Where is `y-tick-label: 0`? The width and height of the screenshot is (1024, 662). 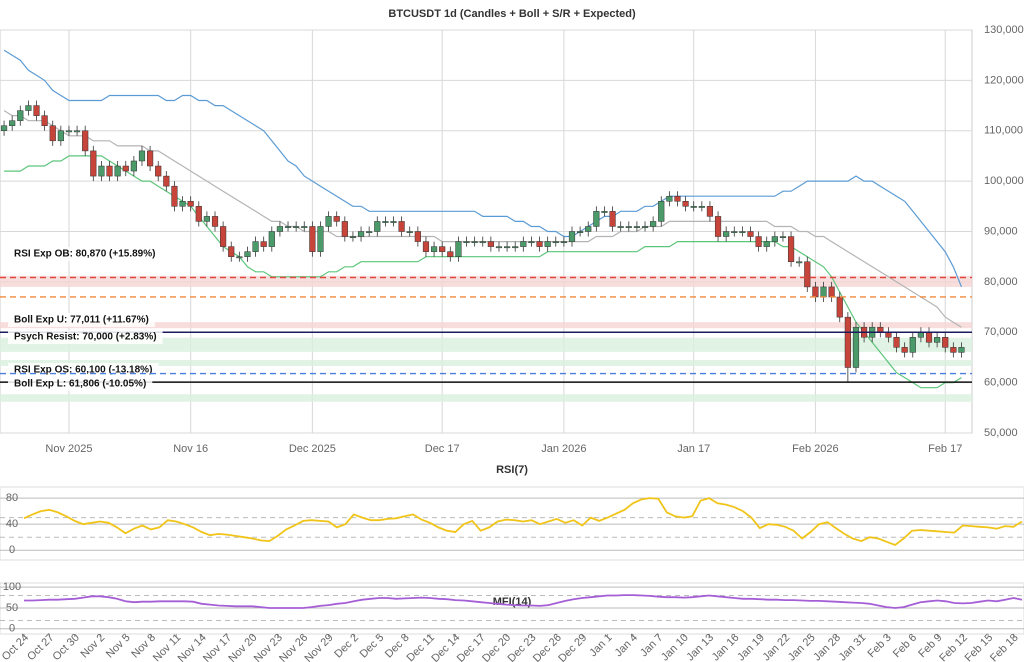 y-tick-label: 0 is located at coordinates (12, 629).